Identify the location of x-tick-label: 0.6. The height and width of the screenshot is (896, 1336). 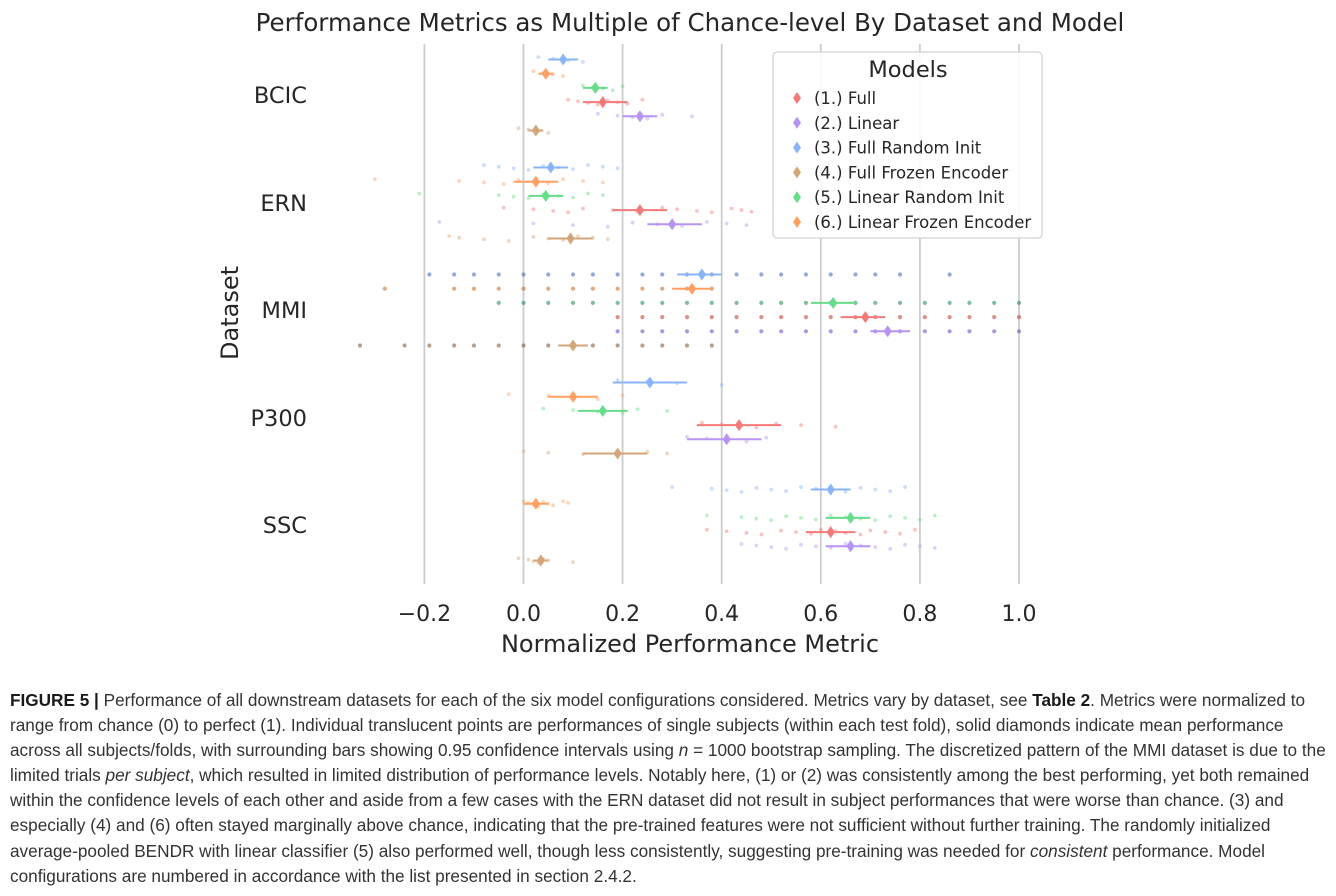
(820, 614).